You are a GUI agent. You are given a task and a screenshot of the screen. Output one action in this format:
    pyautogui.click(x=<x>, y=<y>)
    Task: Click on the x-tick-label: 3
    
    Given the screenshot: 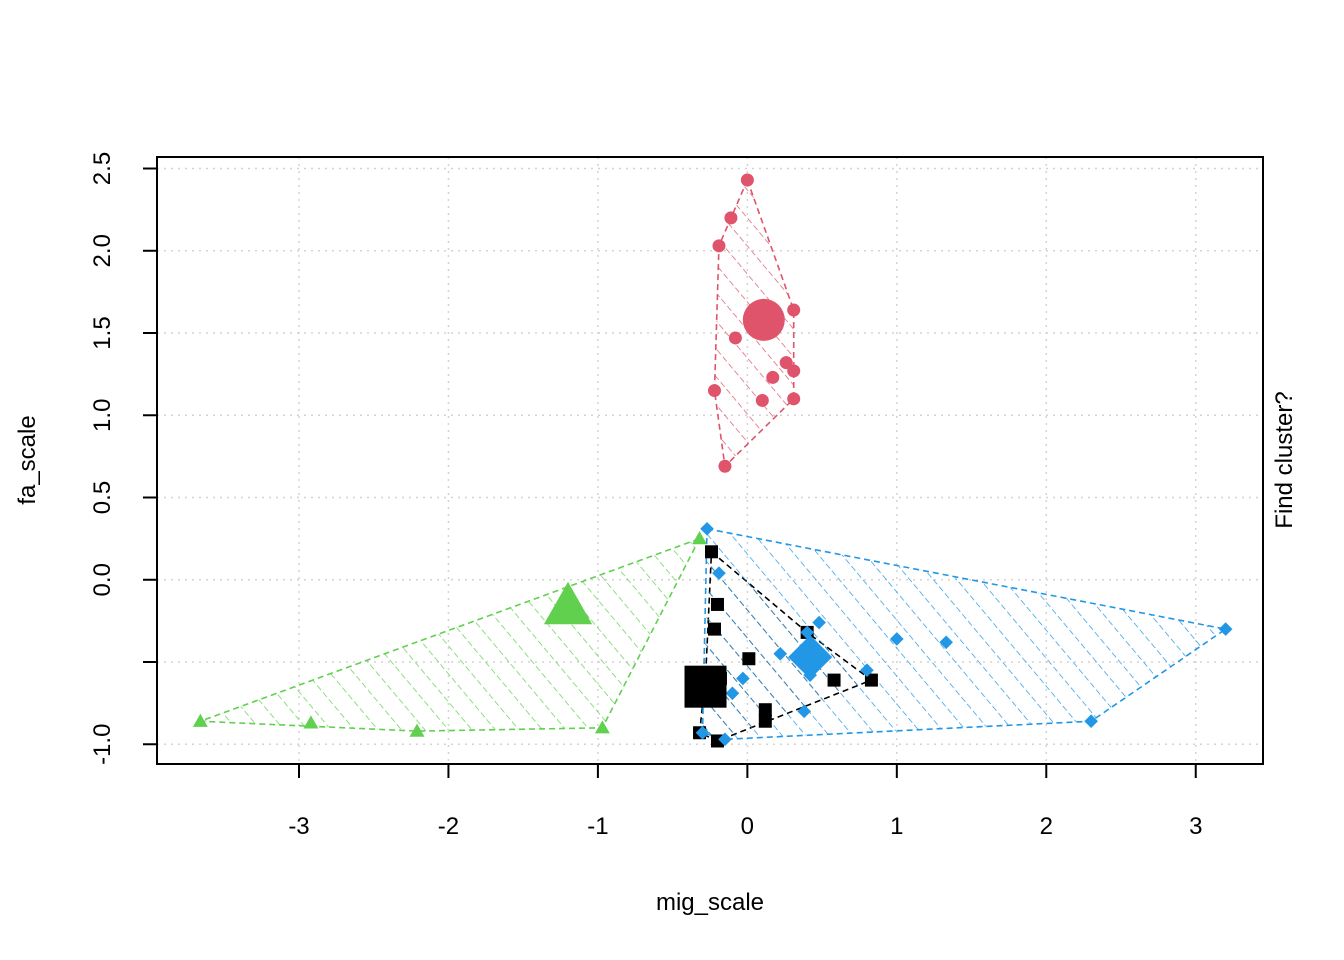 What is the action you would take?
    pyautogui.click(x=1195, y=826)
    